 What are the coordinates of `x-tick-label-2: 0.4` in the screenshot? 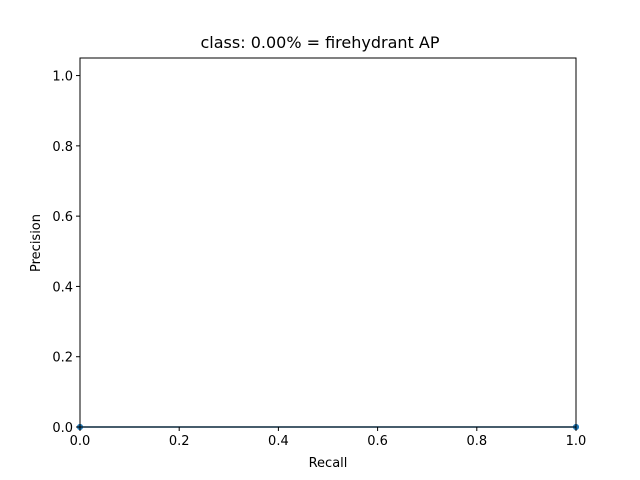 It's located at (278, 441).